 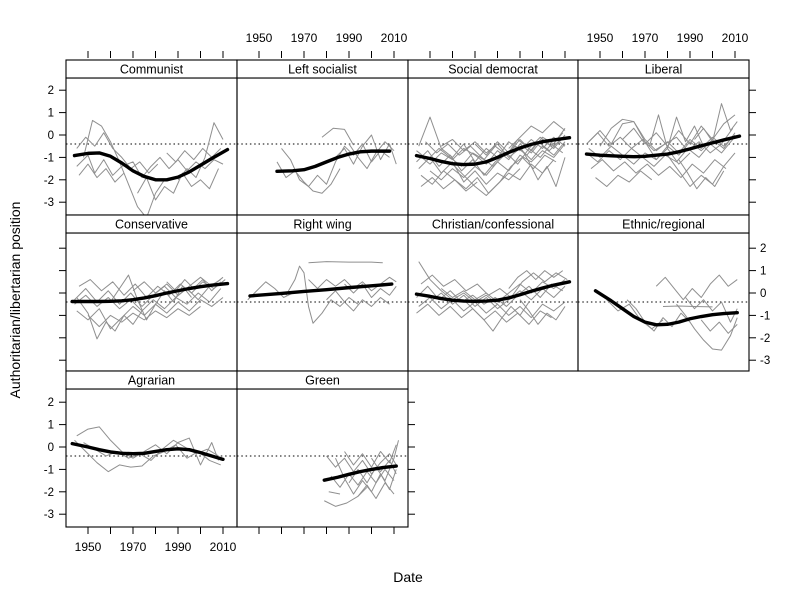 I want to click on y-tick-label-right: 0, so click(x=763, y=294).